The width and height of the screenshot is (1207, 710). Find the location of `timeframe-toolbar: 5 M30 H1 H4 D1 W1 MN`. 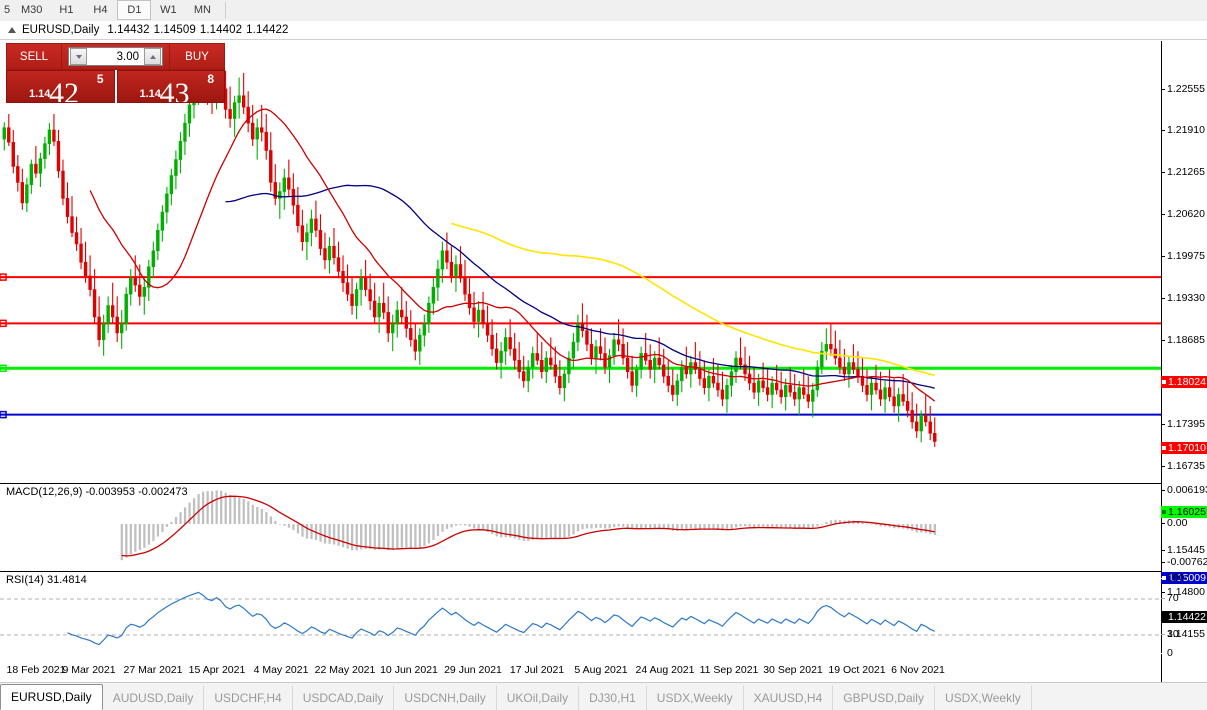

timeframe-toolbar: 5 M30 H1 H4 D1 W1 MN is located at coordinates (603, 11).